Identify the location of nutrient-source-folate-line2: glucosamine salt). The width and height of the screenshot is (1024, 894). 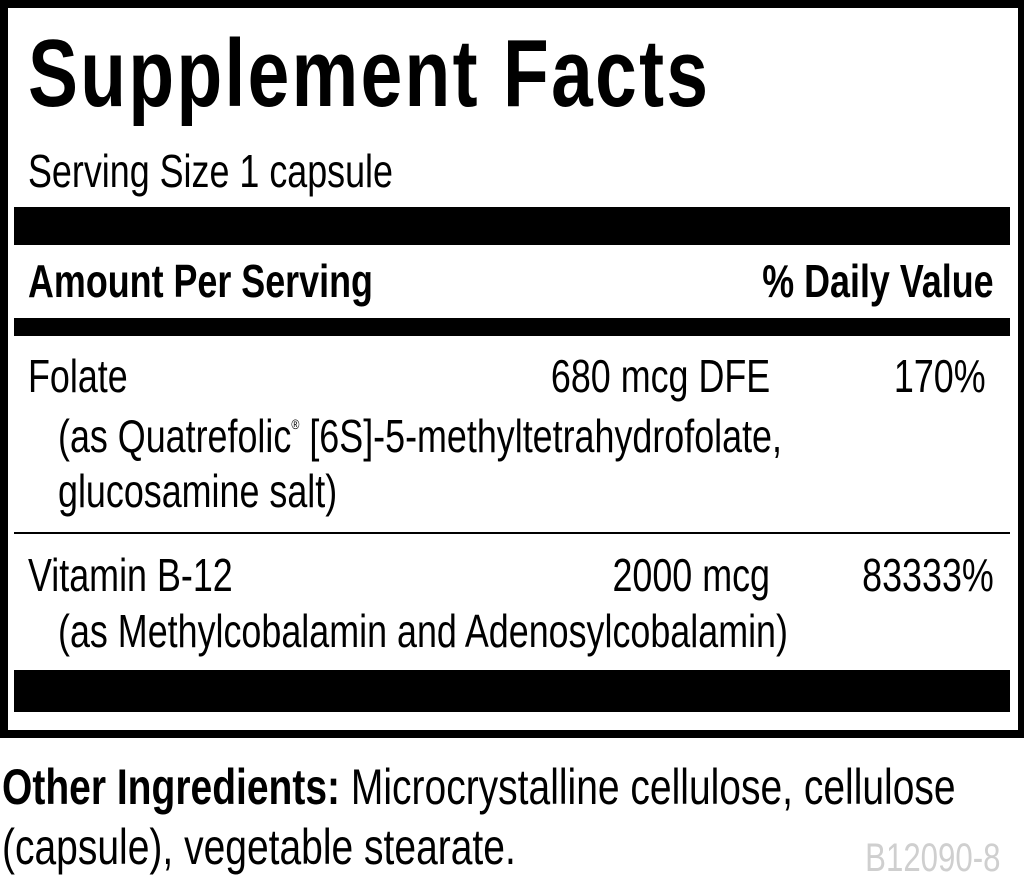
(198, 491).